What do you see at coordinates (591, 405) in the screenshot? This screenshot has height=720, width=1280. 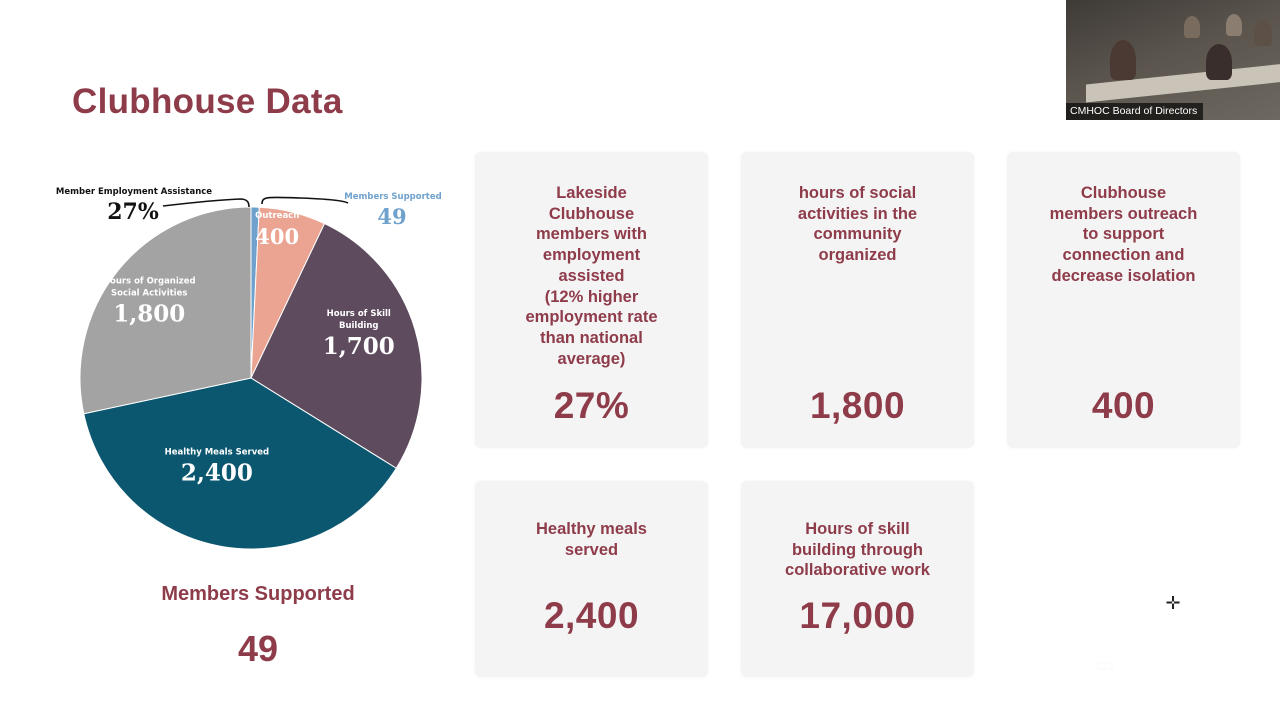 I see `card-value: 27%` at bounding box center [591, 405].